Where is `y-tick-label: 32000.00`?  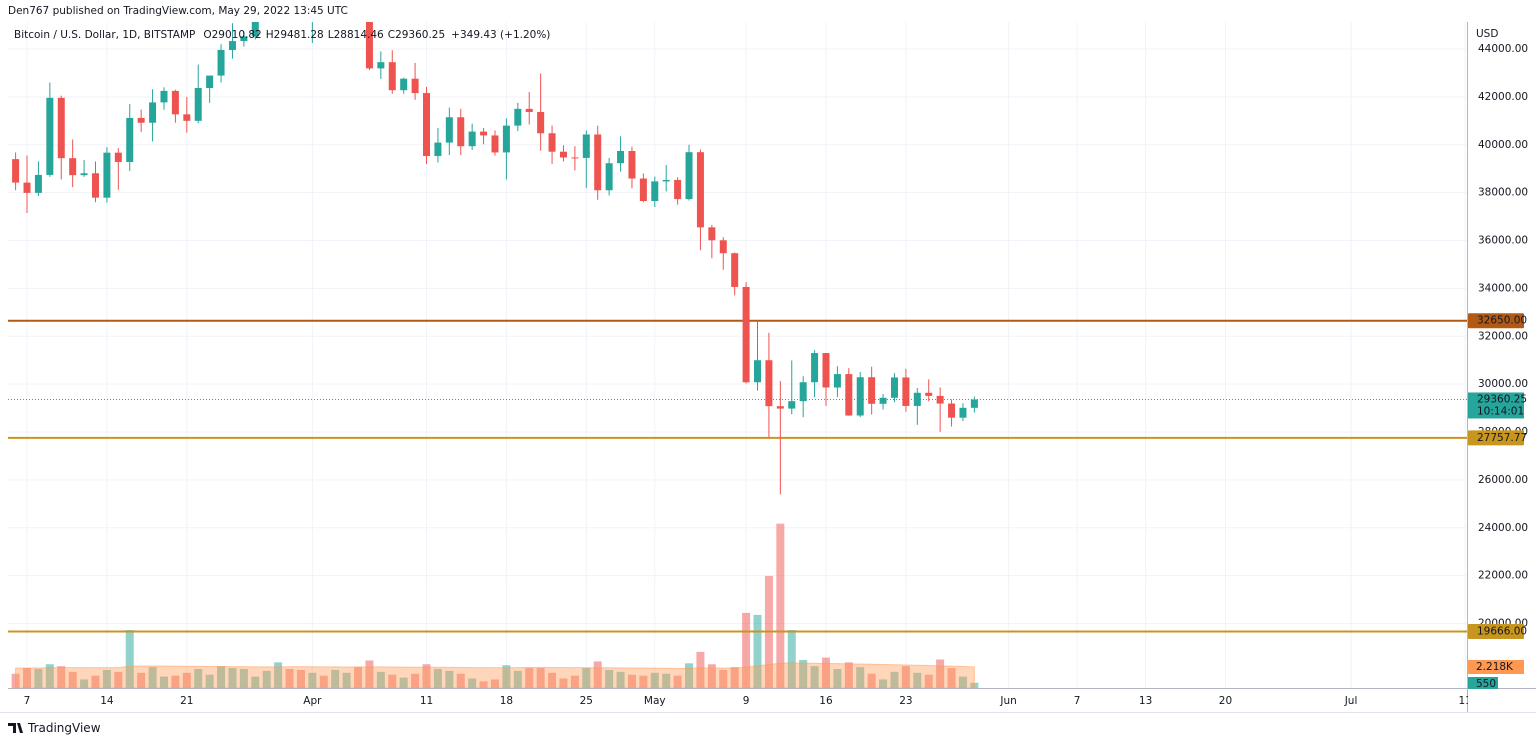
y-tick-label: 32000.00 is located at coordinates (1503, 336).